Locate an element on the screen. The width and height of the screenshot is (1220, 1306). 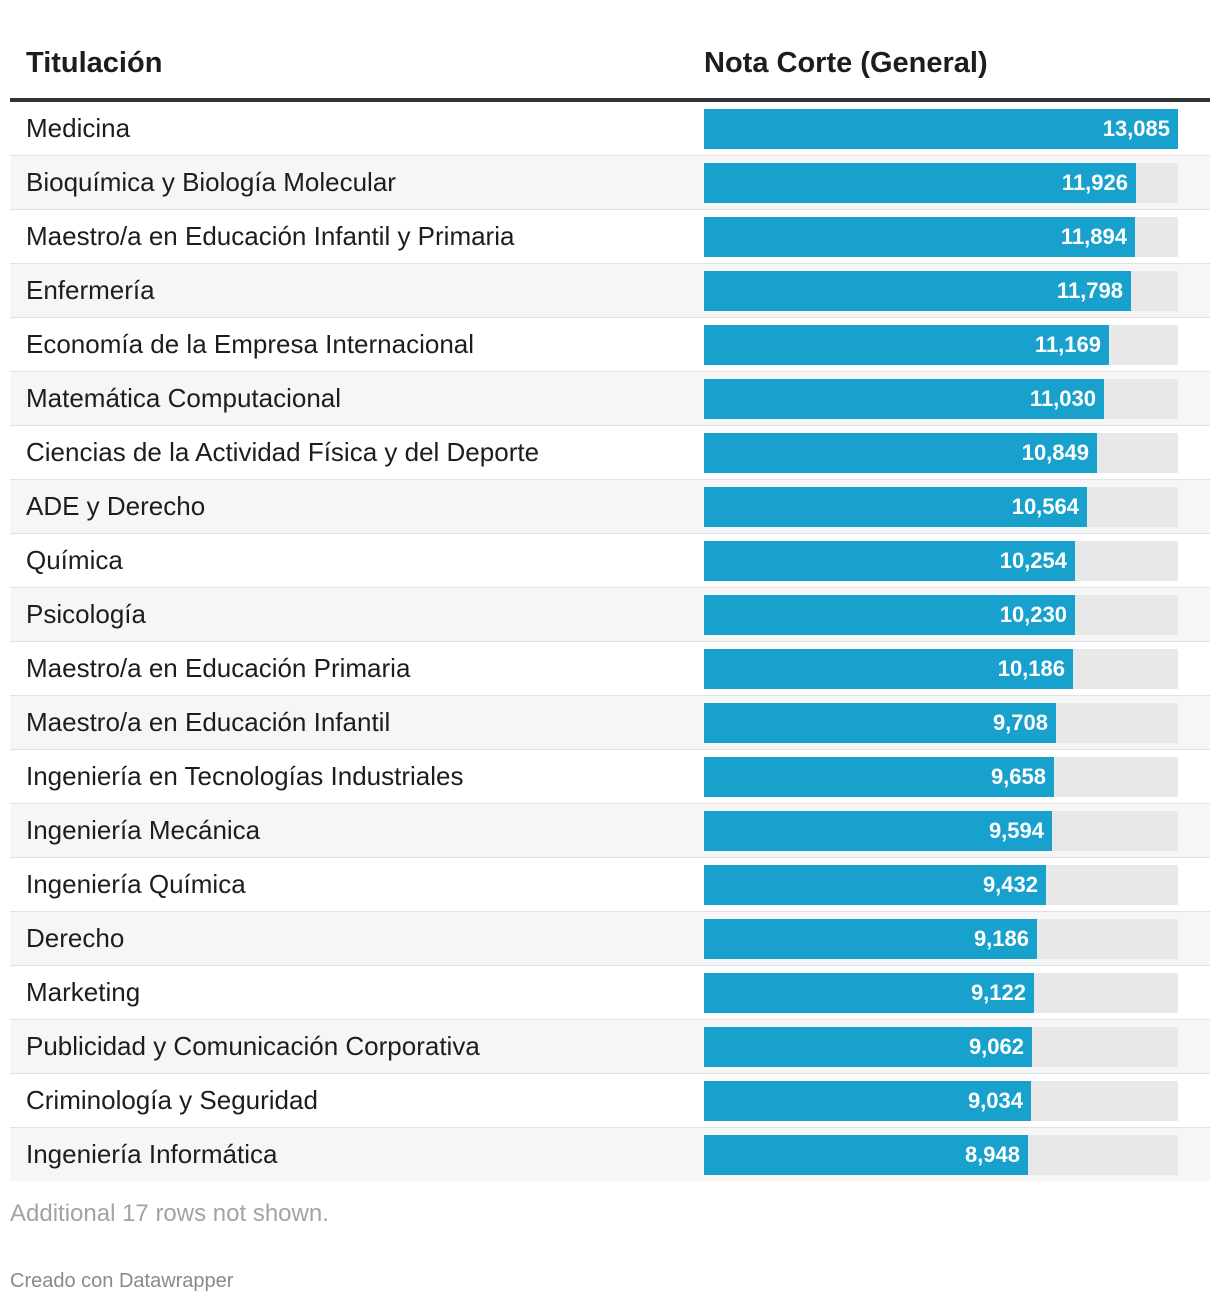
table-row: Derecho 9,186 is located at coordinates (610, 939).